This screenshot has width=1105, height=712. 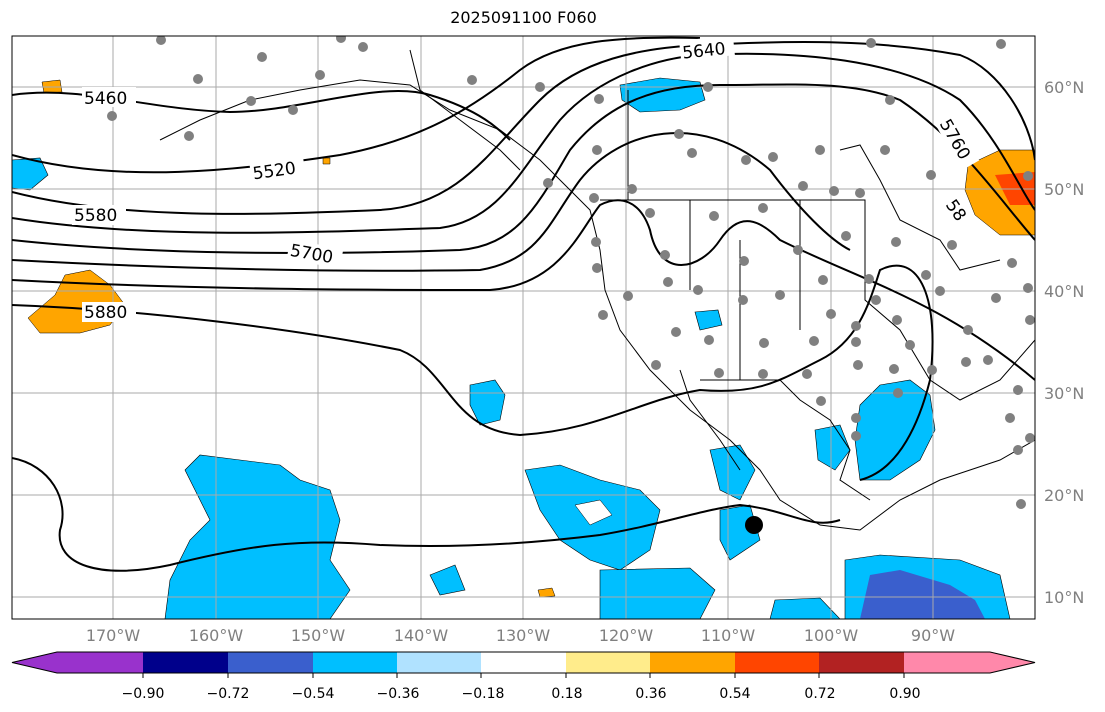 What do you see at coordinates (922, 594) in the screenshot?
I see `strong-negative-area` at bounding box center [922, 594].